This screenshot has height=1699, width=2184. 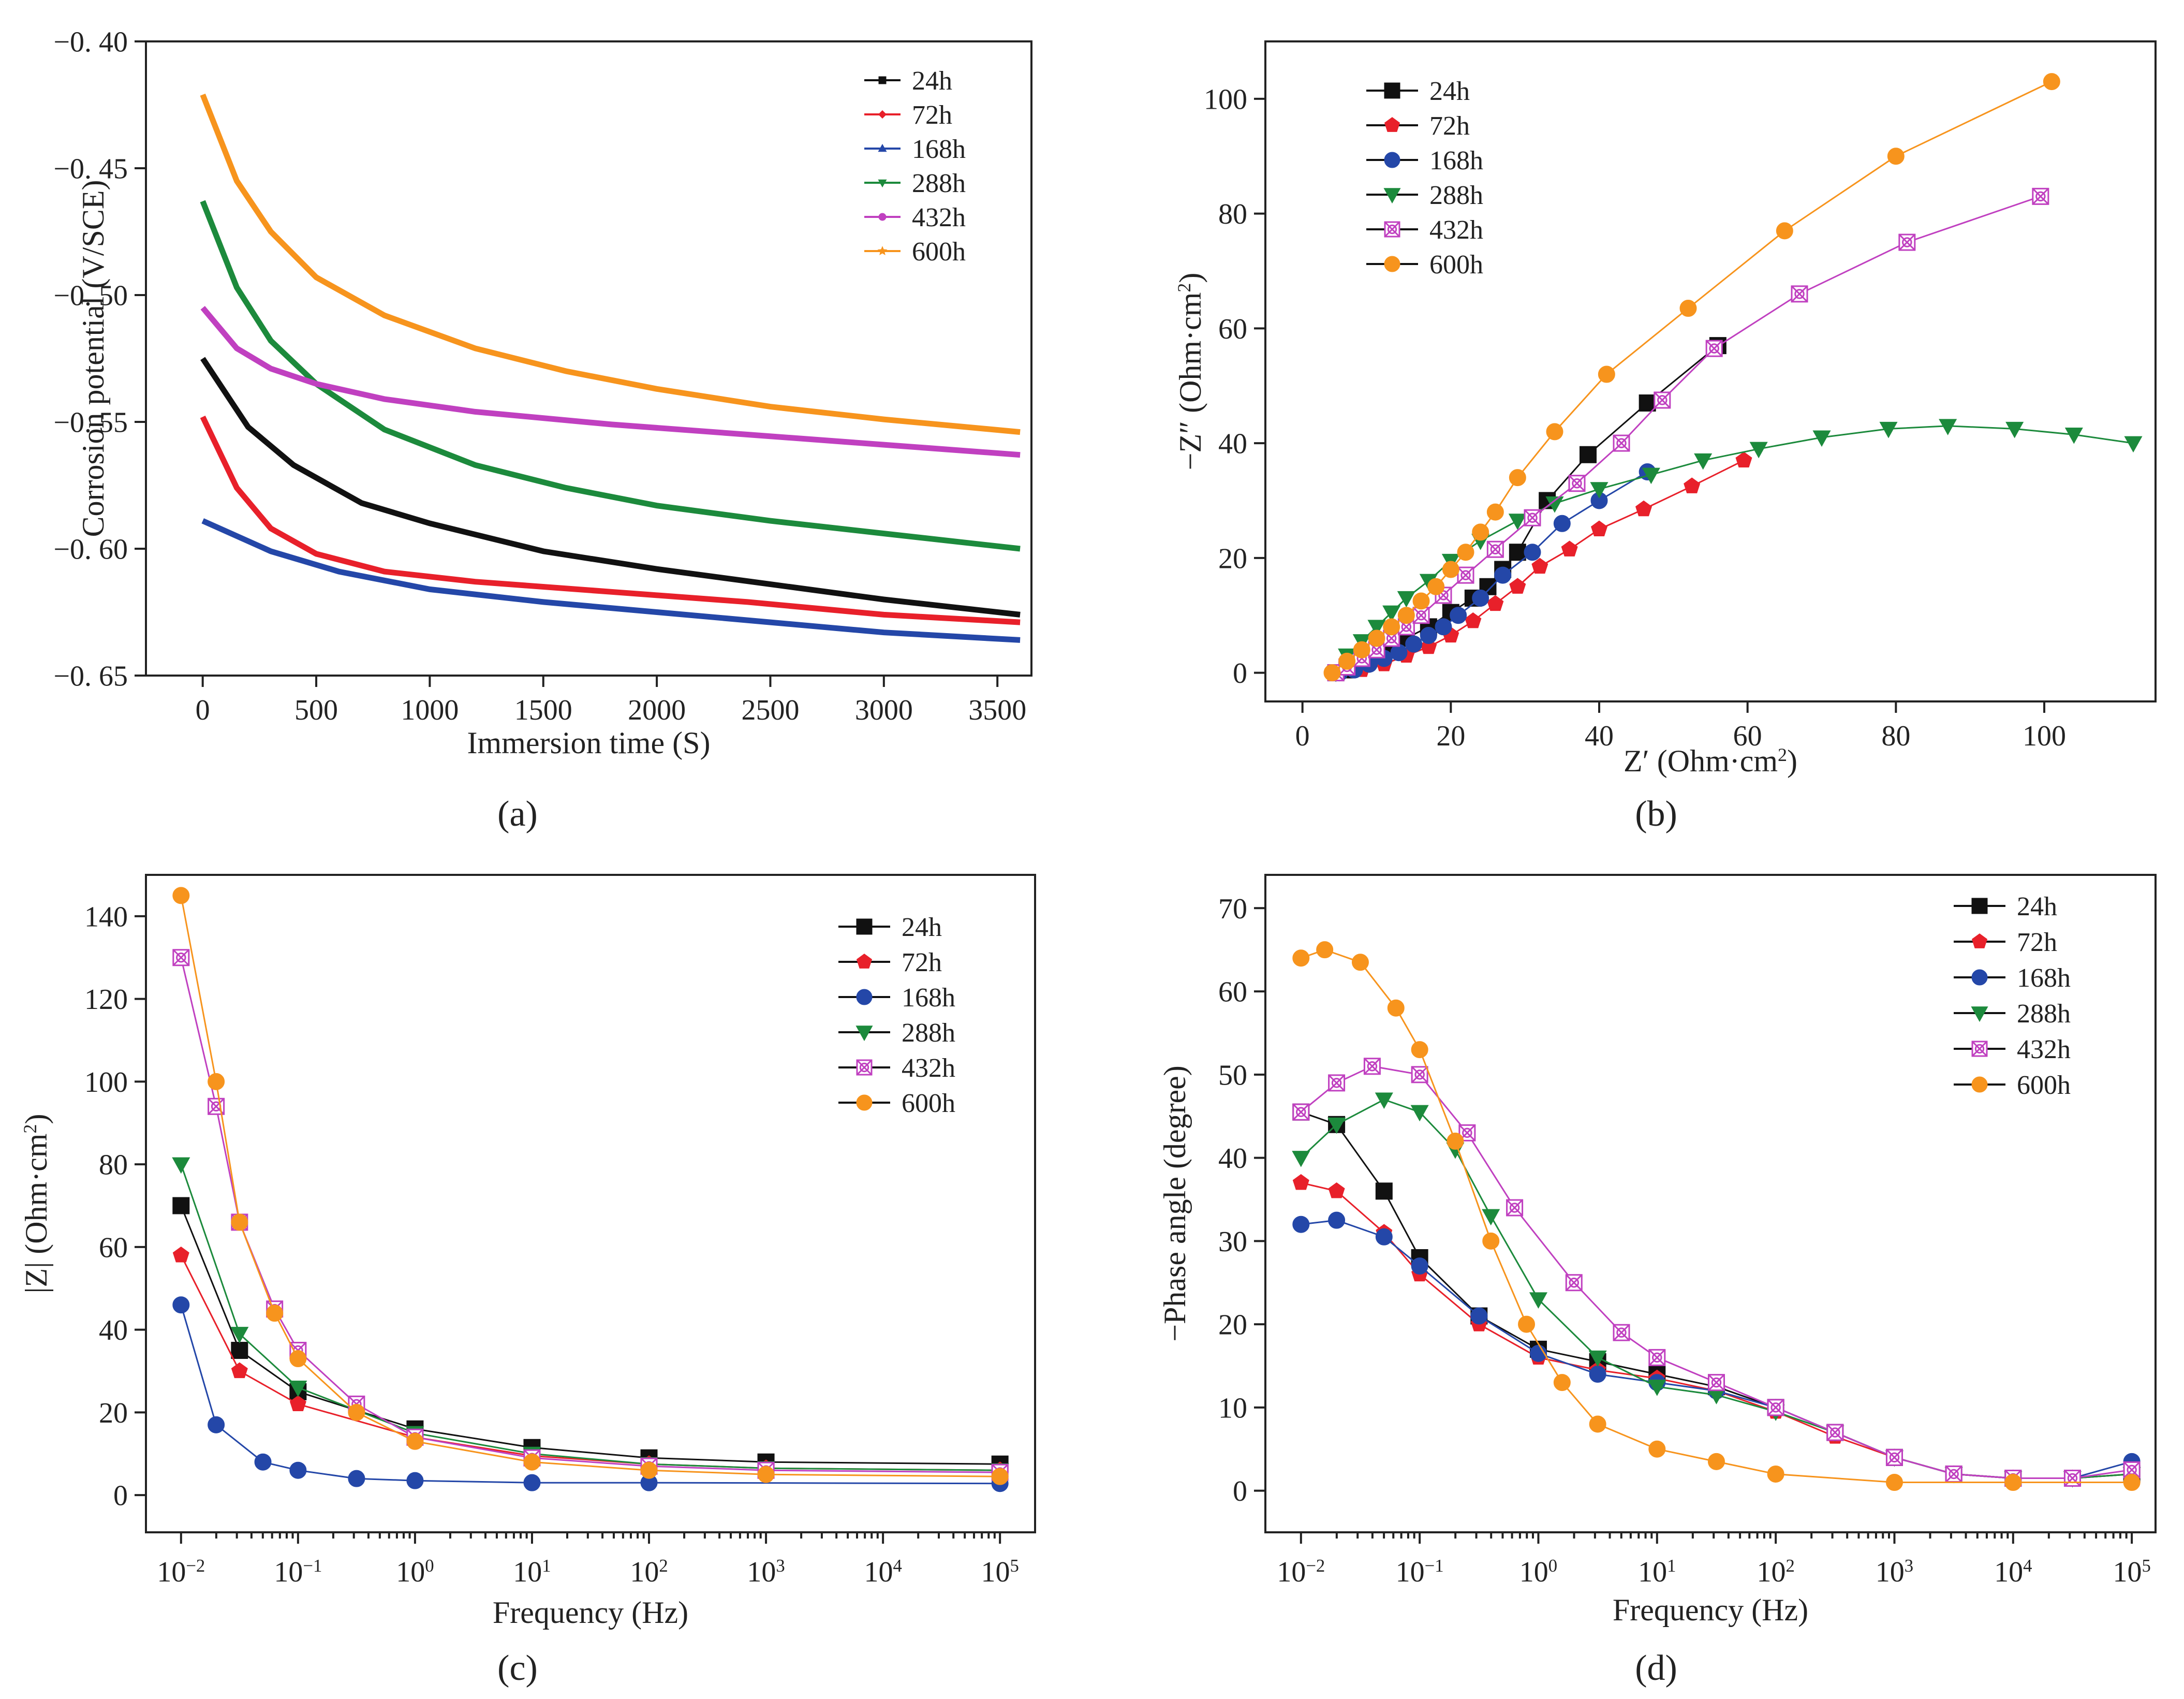 I want to click on y-tick-label: −0. 40, so click(x=90, y=42).